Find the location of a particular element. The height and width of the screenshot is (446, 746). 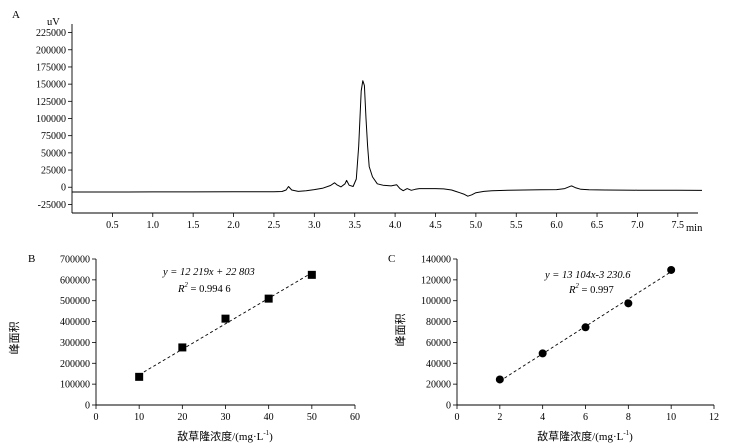

panel-c-xlabel: 敌草隆浓度/(mg·L-1) is located at coordinates (585, 436).